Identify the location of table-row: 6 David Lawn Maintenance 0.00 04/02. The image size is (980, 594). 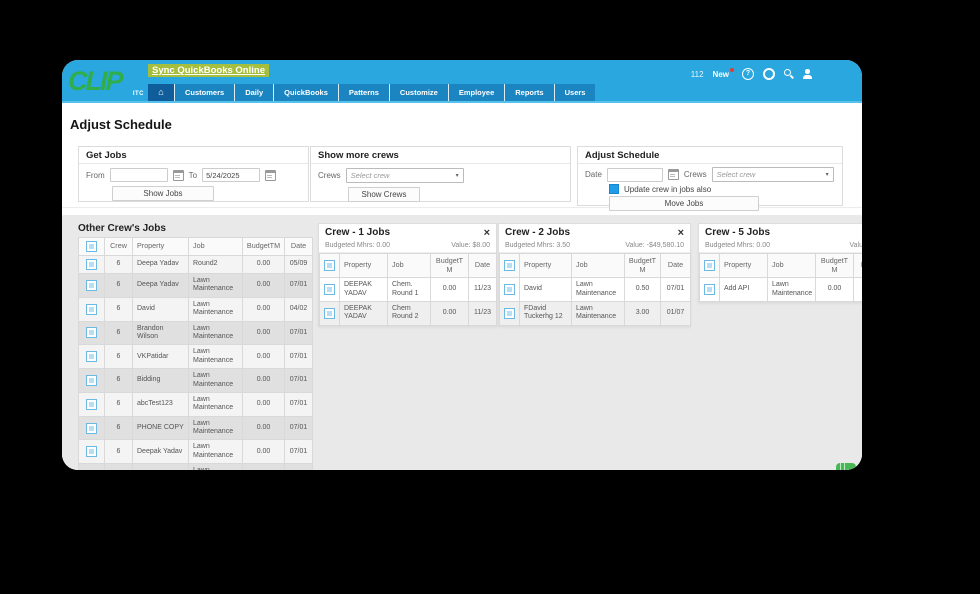
(195, 309).